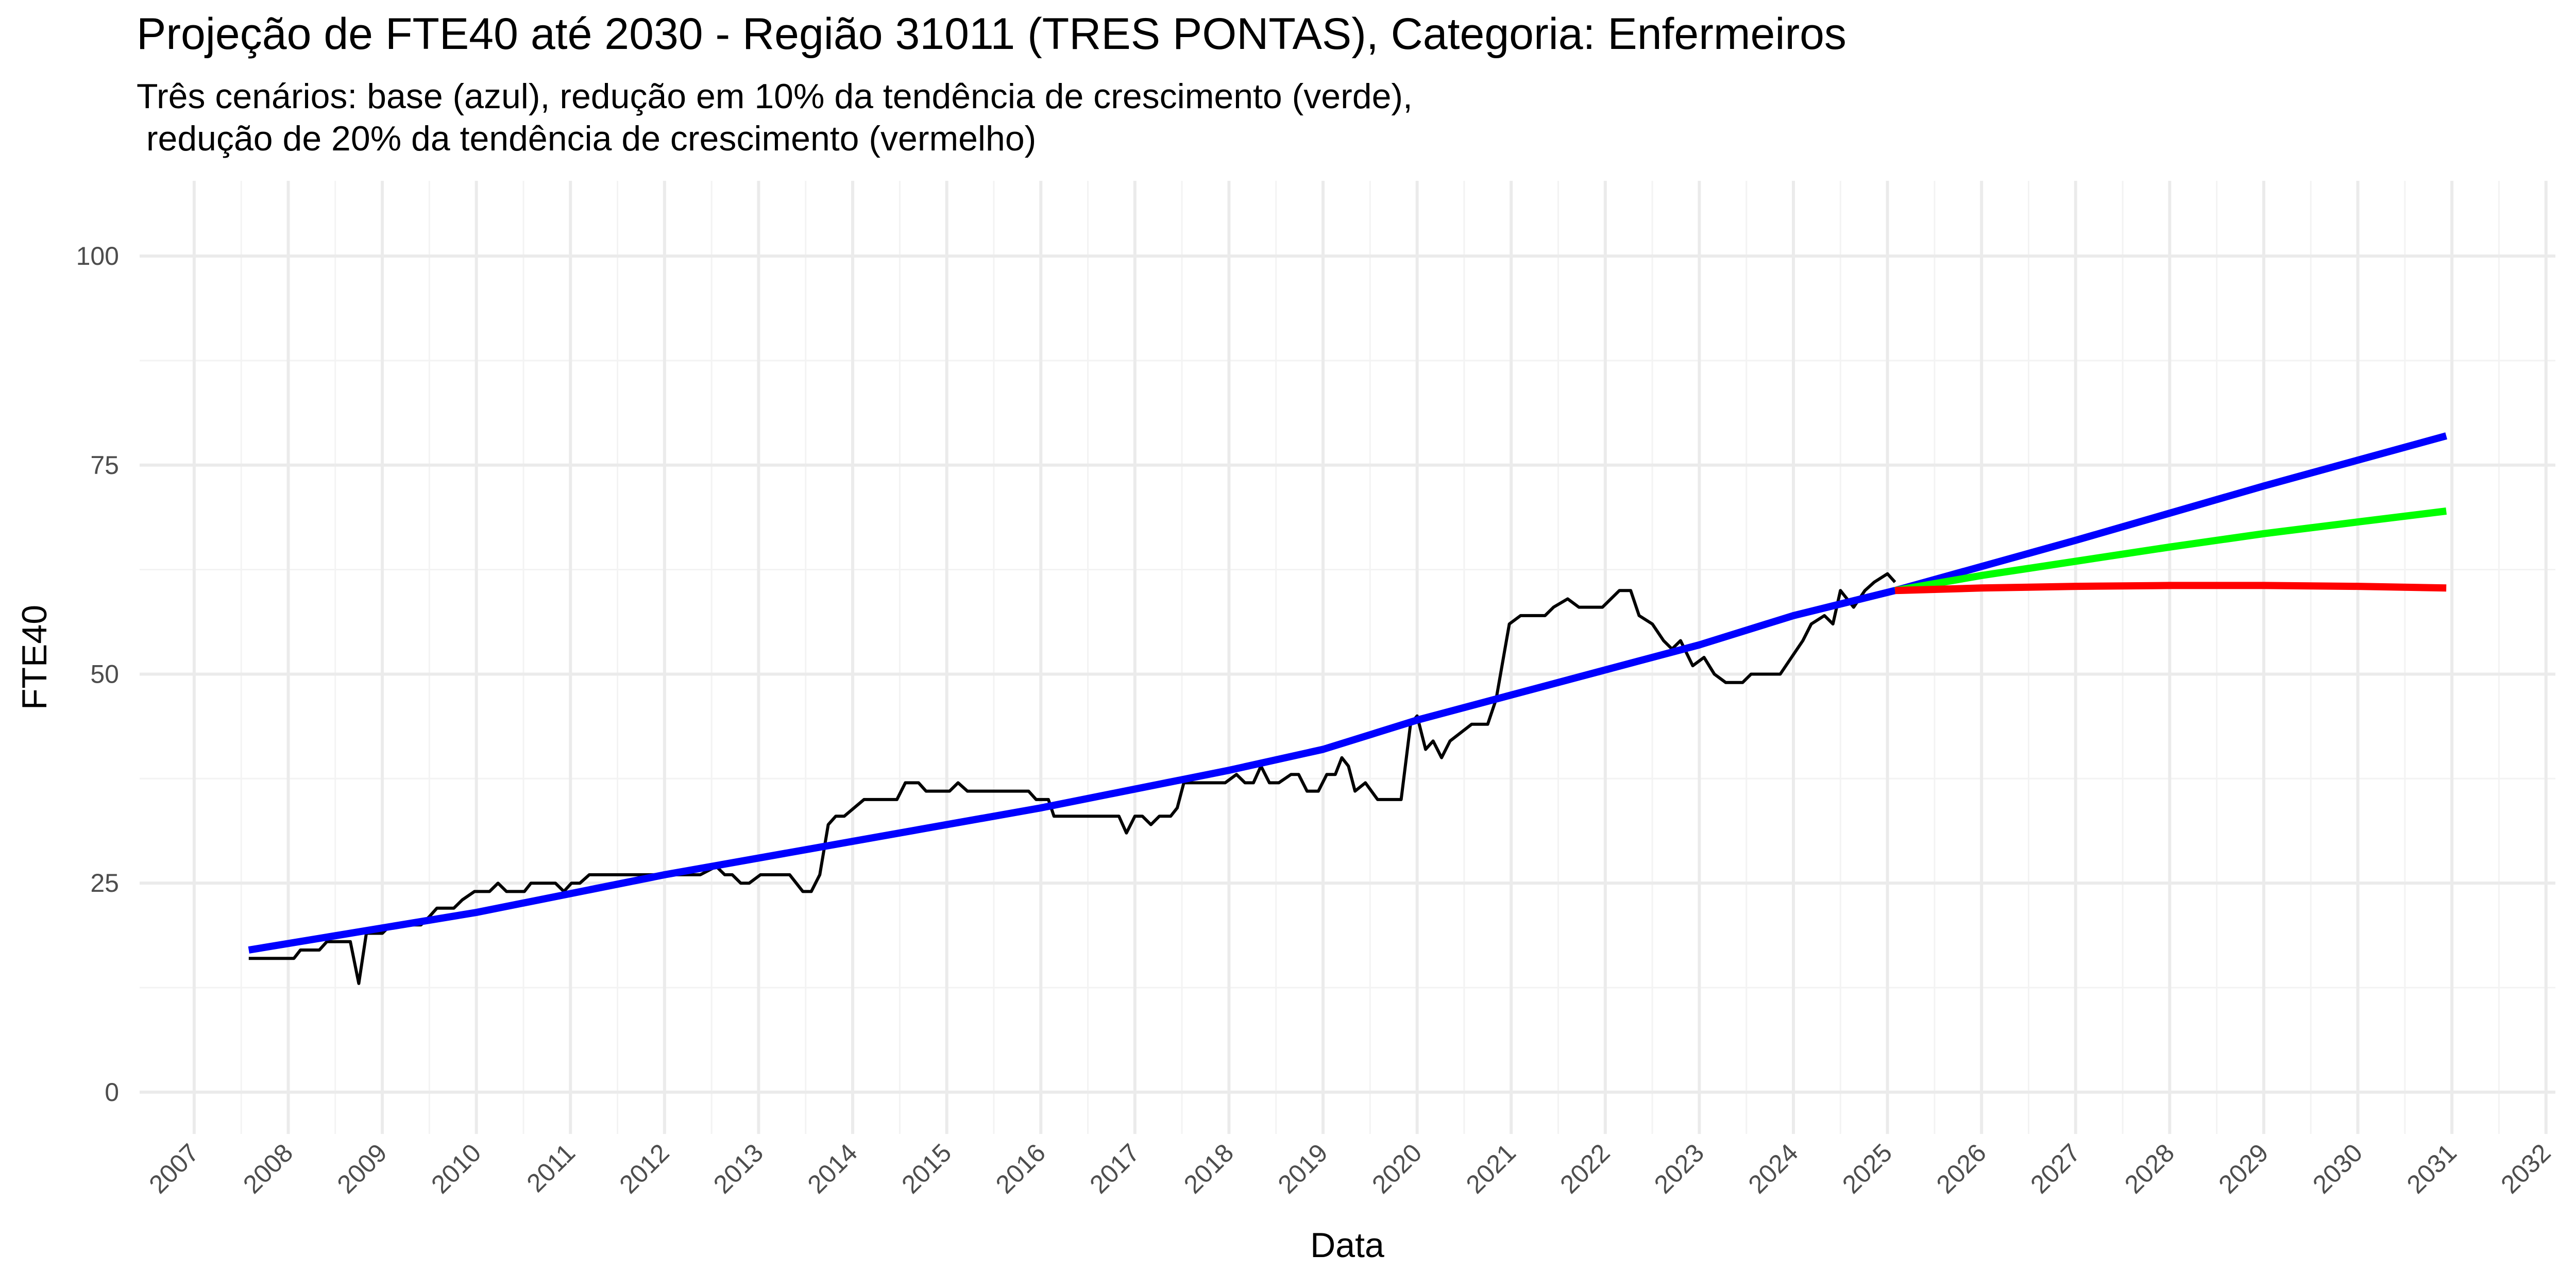  What do you see at coordinates (551, 1168) in the screenshot?
I see `x-tick-label: 2011` at bounding box center [551, 1168].